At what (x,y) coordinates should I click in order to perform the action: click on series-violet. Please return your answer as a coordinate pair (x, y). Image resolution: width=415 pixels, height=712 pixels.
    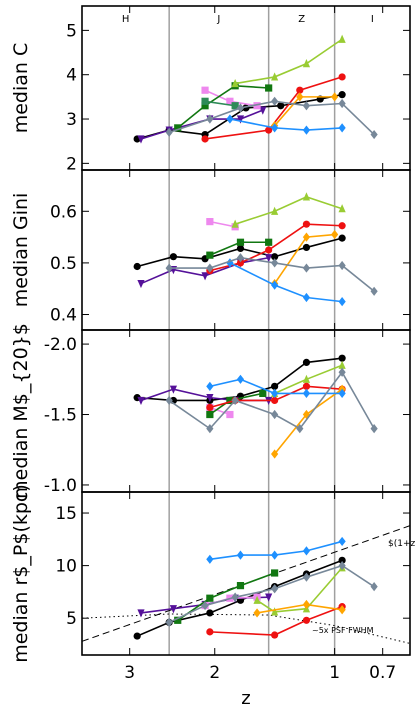
    Looking at the image, I should click on (231, 98).